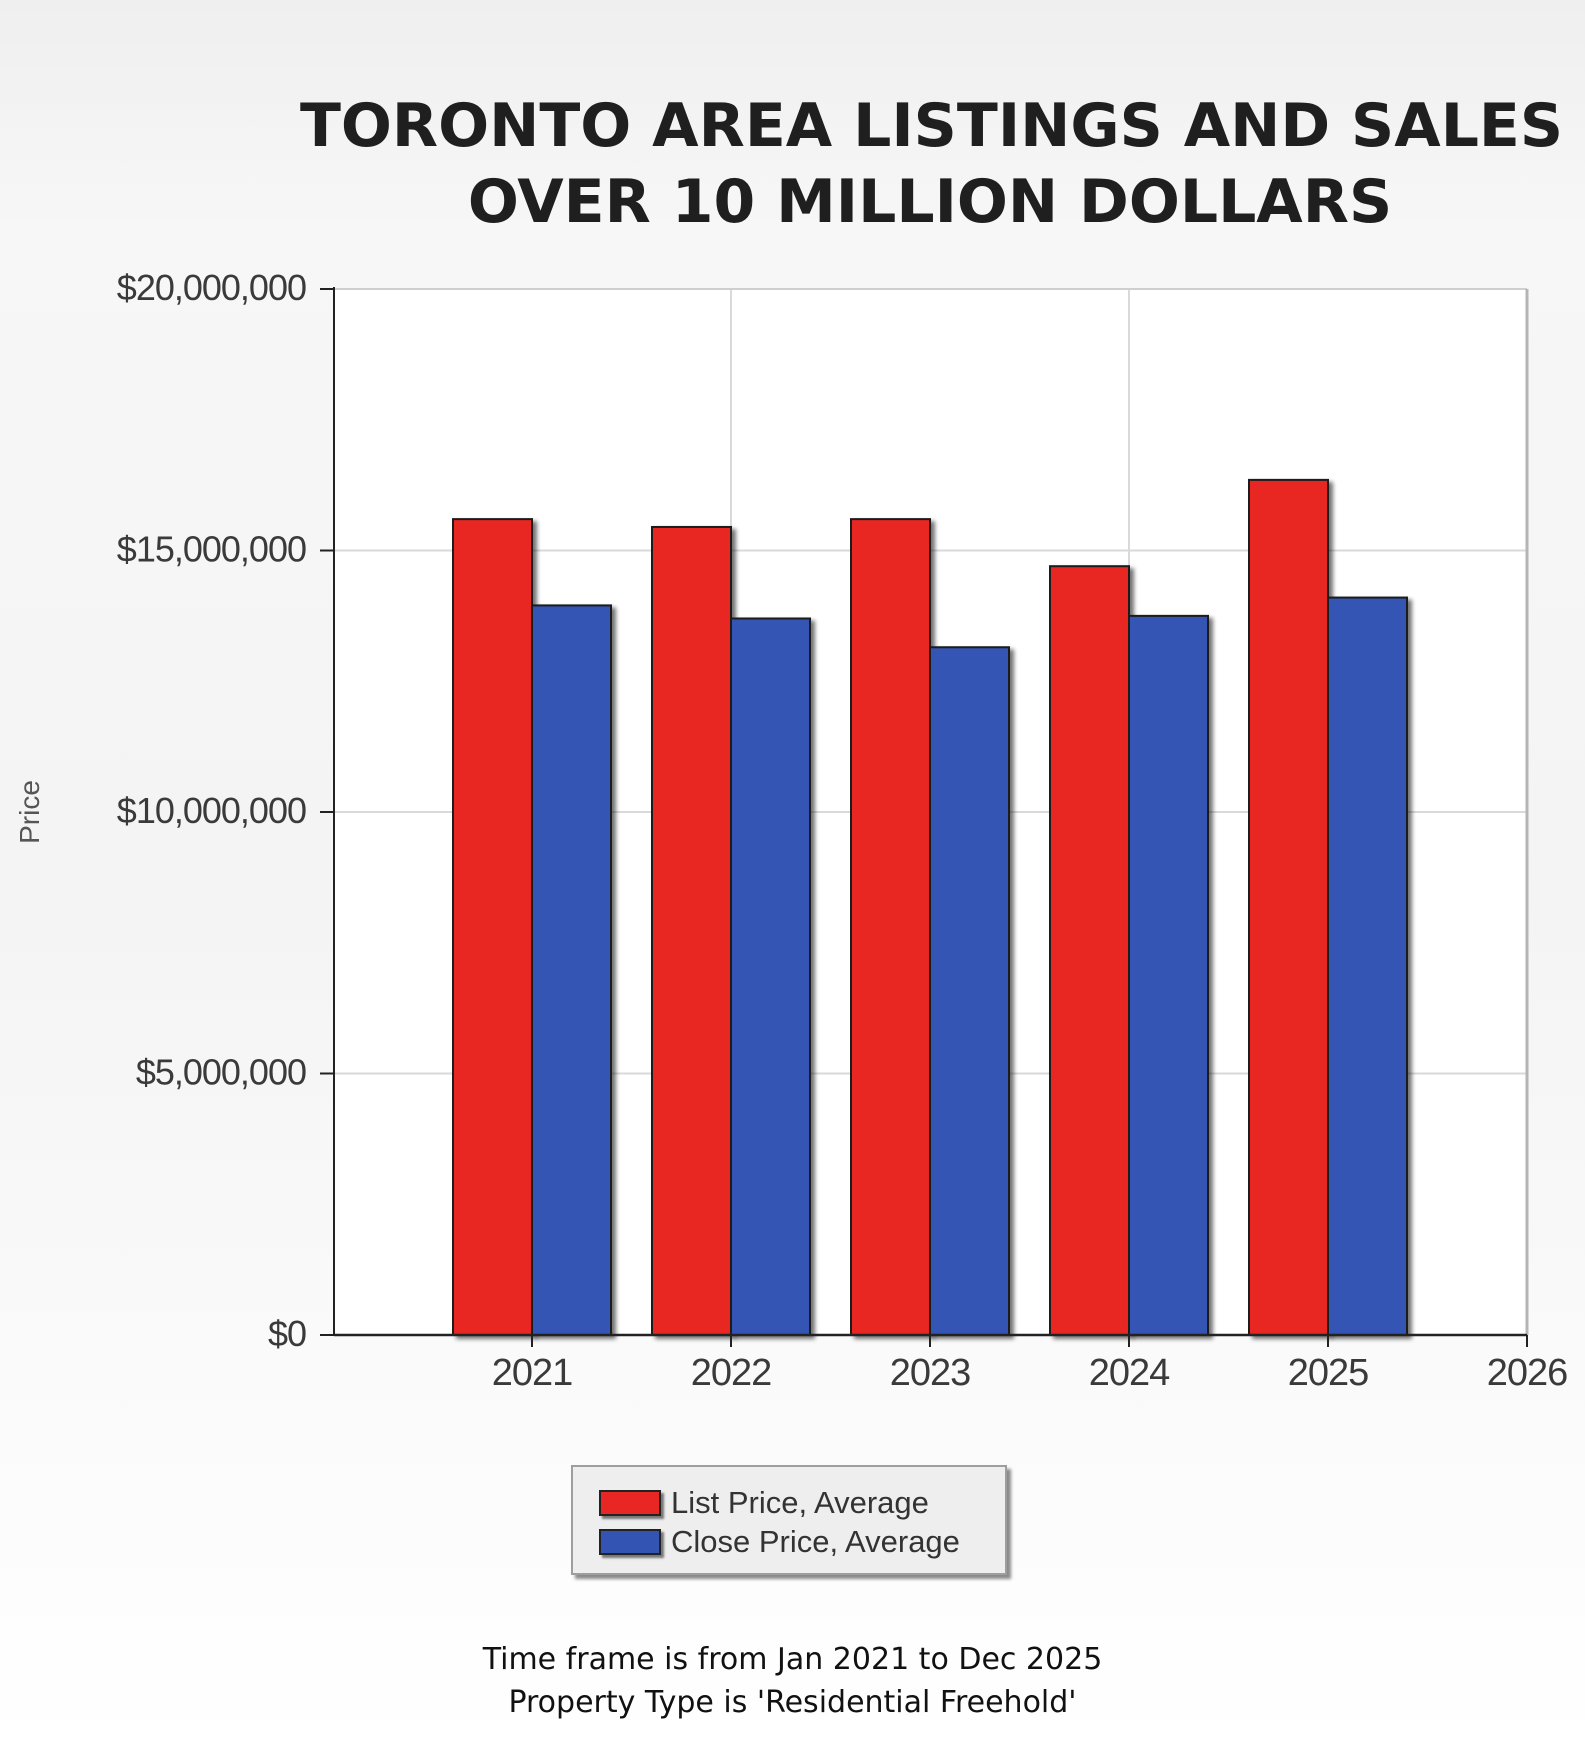 Image resolution: width=1585 pixels, height=1746 pixels. I want to click on x-tick-label-2022: 2022, so click(731, 1373).